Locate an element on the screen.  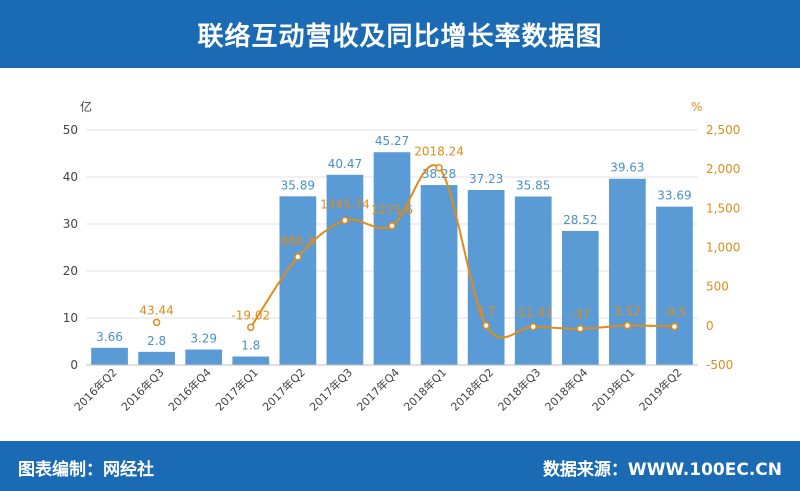
bar-value-label: 35.89 is located at coordinates (298, 185).